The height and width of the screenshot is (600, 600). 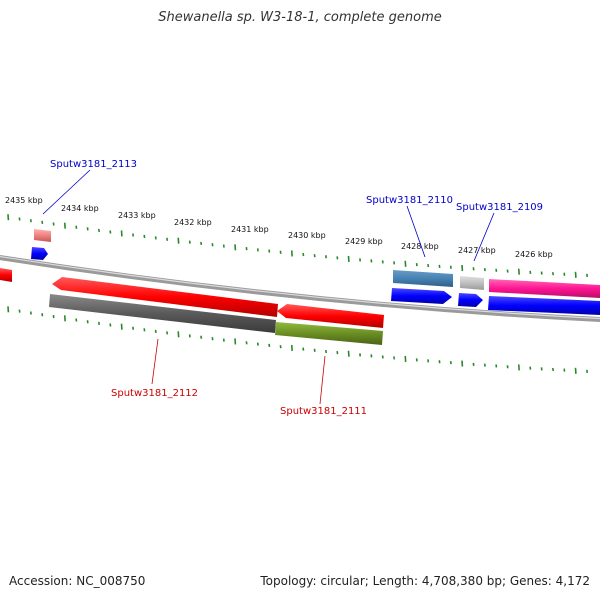 I want to click on tick-label: 2430 kbp, so click(x=307, y=235).